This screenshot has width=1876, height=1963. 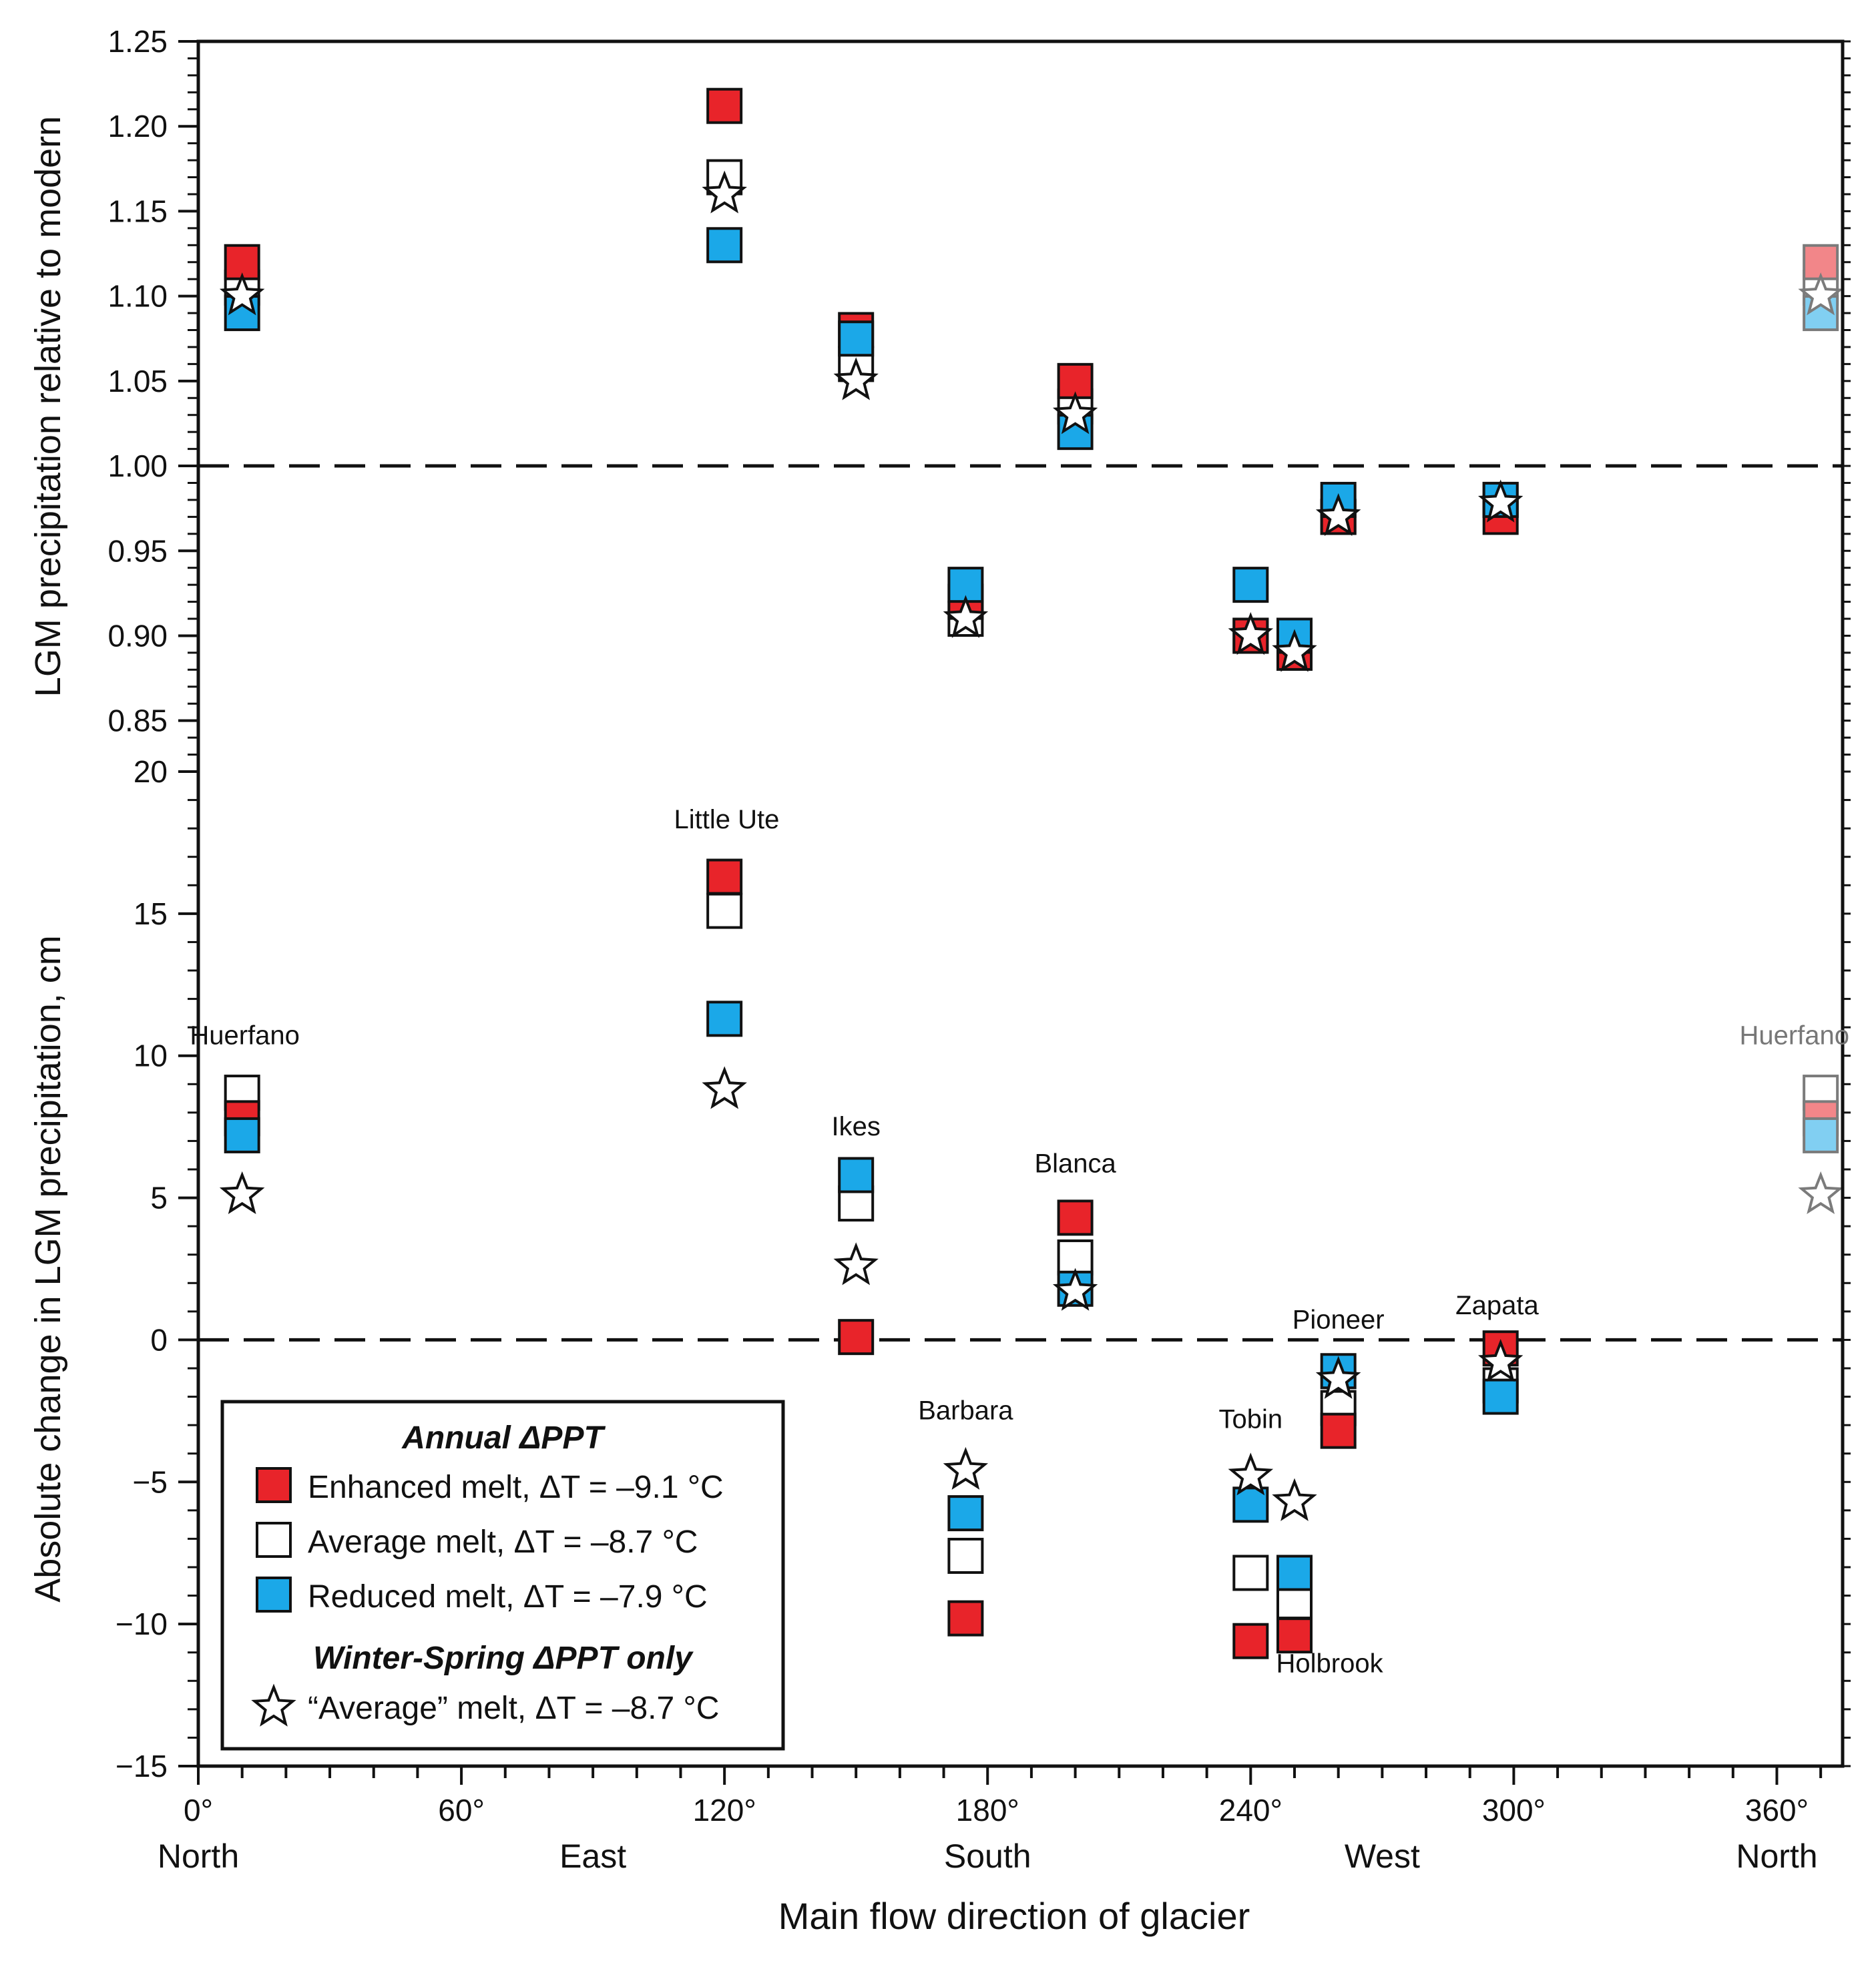 What do you see at coordinates (513, 1709) in the screenshot?
I see `legend-star-label: “Average” melt, ΔT = –8.7 °C` at bounding box center [513, 1709].